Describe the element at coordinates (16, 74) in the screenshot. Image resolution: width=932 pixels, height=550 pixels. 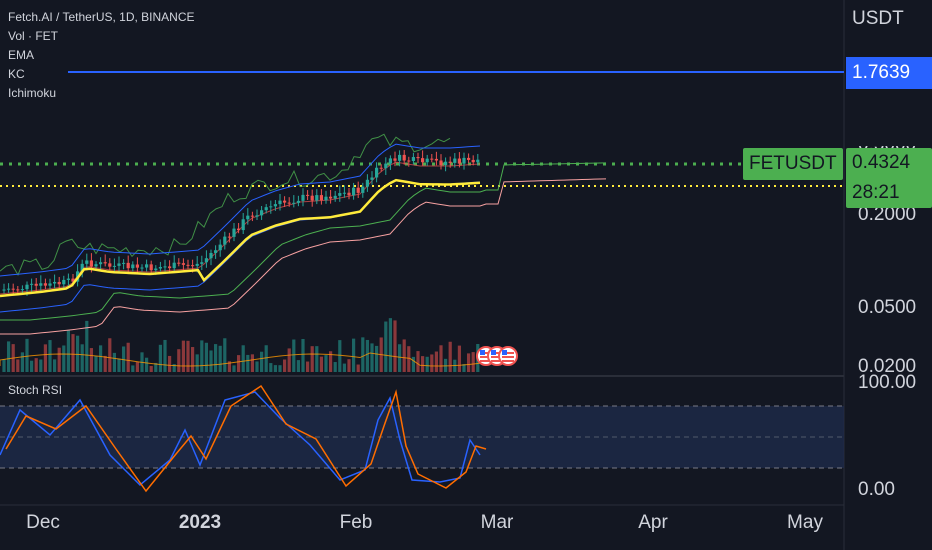
I see `legend-kc: KC` at that location.